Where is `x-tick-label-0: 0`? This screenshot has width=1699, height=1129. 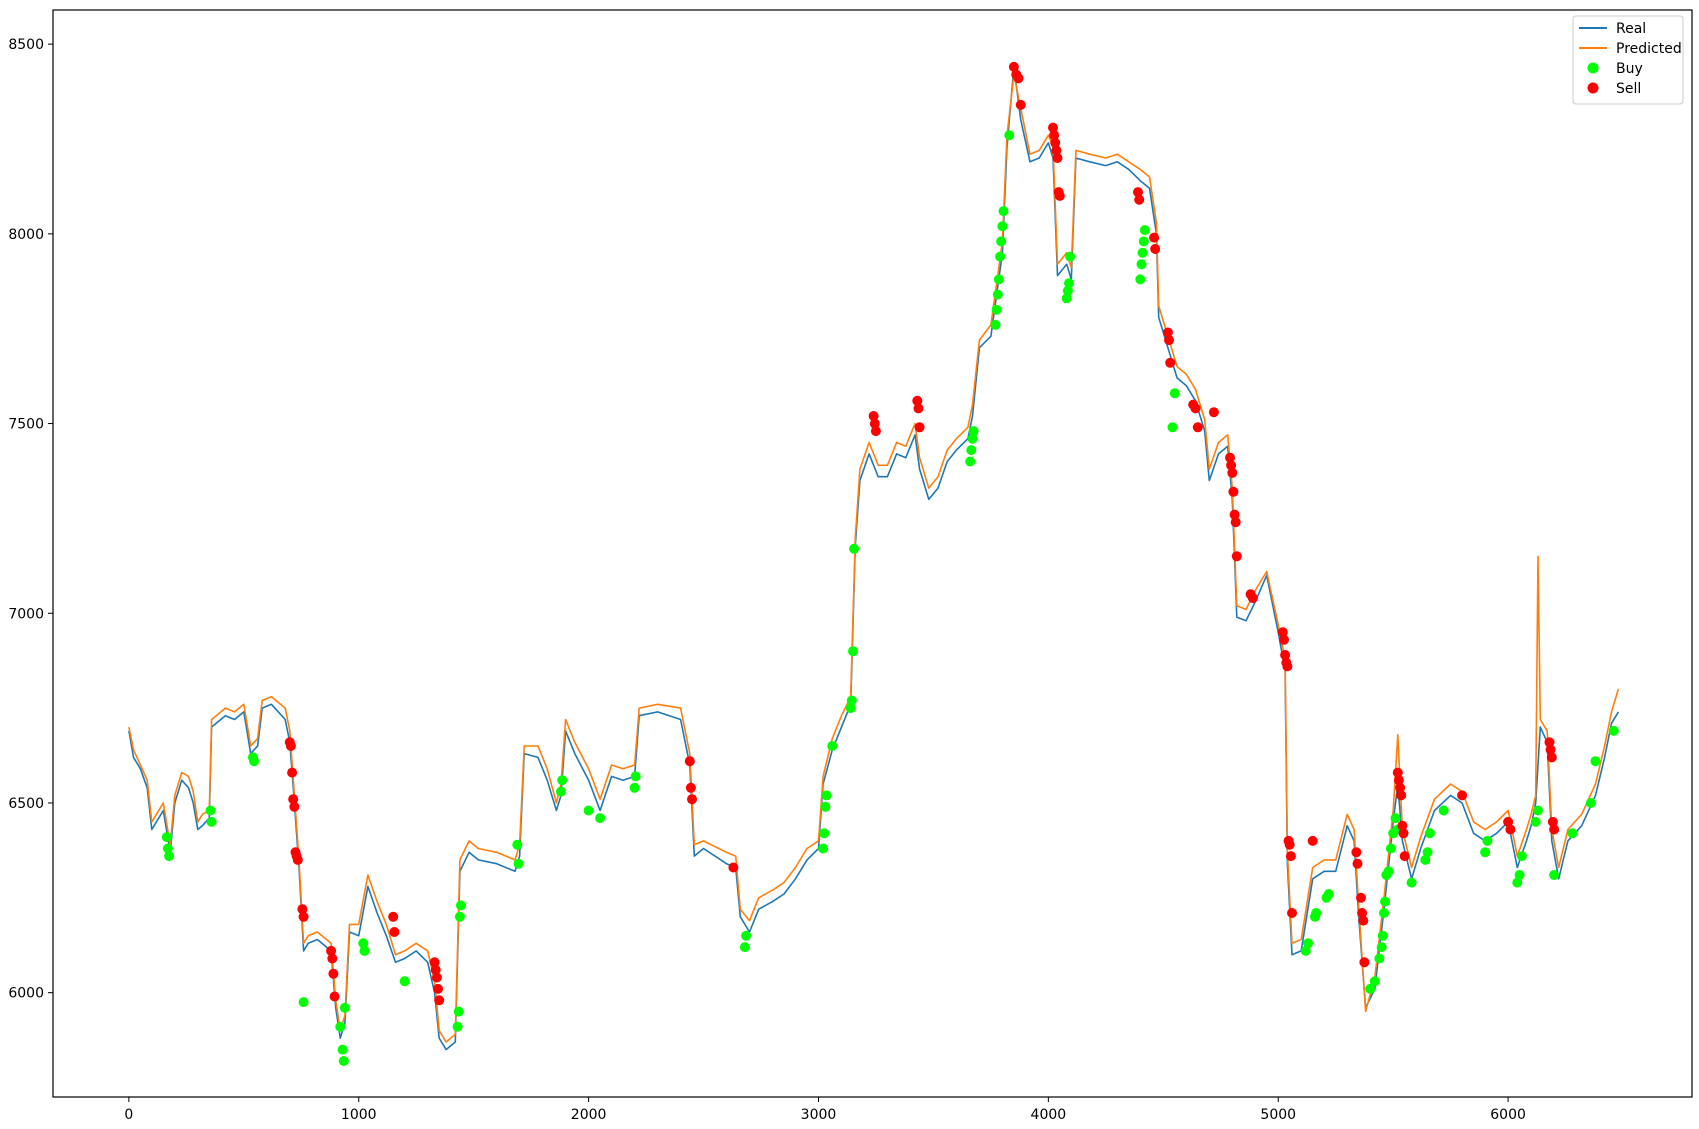 x-tick-label-0: 0 is located at coordinates (128, 1115).